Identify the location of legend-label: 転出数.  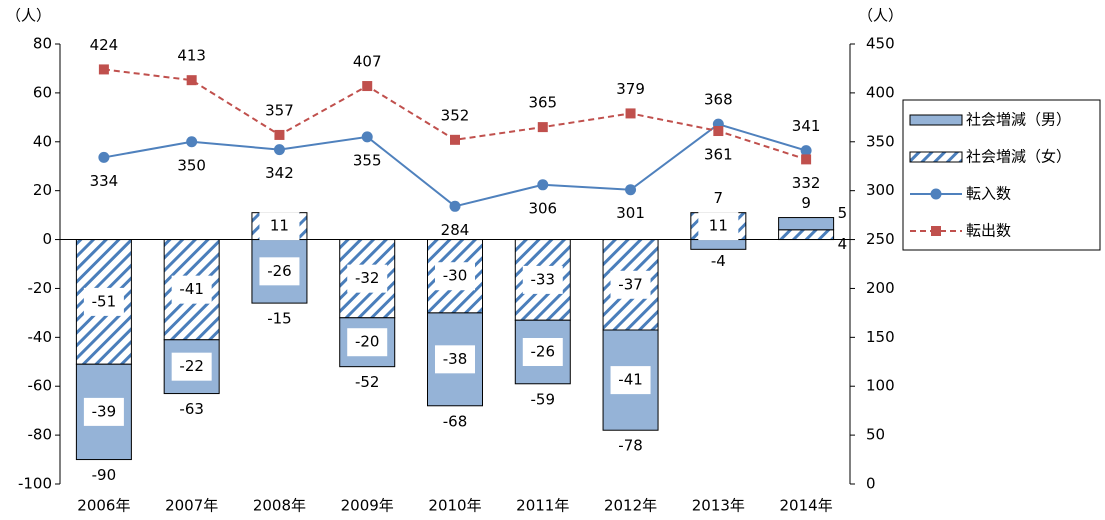
(988, 231).